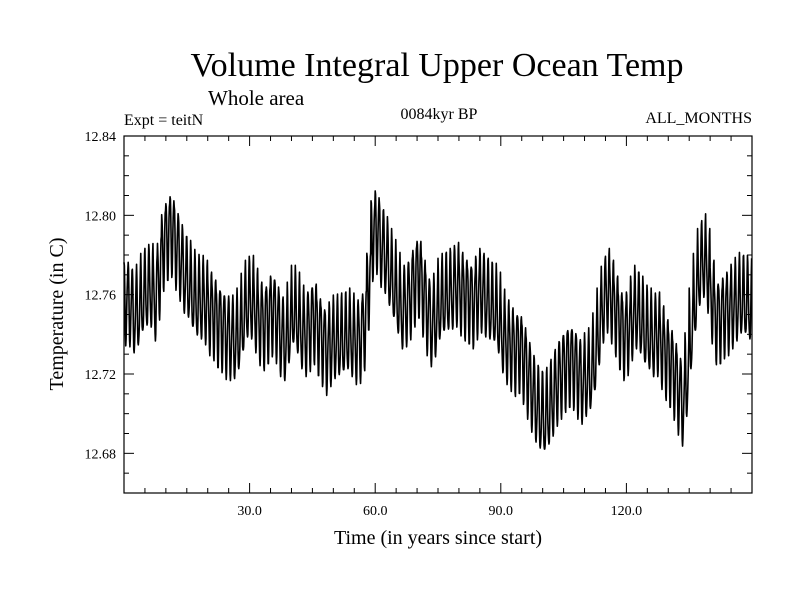  Describe the element at coordinates (57, 314) in the screenshot. I see `y-axis-label: Temperature (in C)` at that location.